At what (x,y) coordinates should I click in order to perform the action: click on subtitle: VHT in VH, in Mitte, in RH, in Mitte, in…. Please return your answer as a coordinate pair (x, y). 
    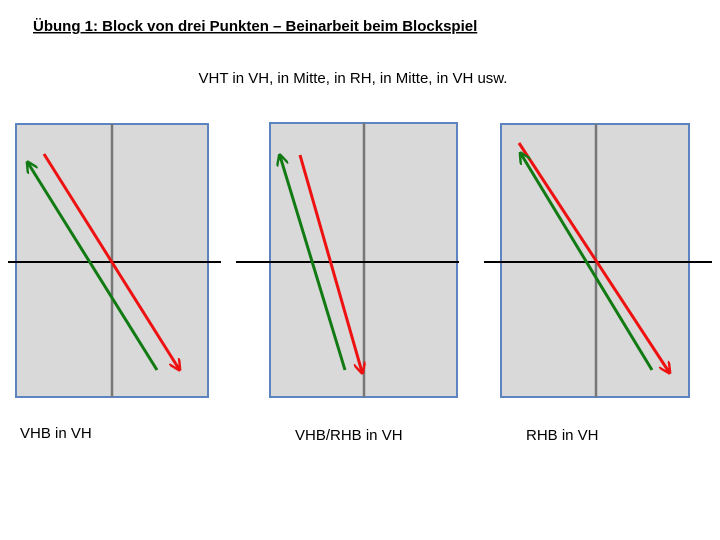
    Looking at the image, I should click on (353, 78).